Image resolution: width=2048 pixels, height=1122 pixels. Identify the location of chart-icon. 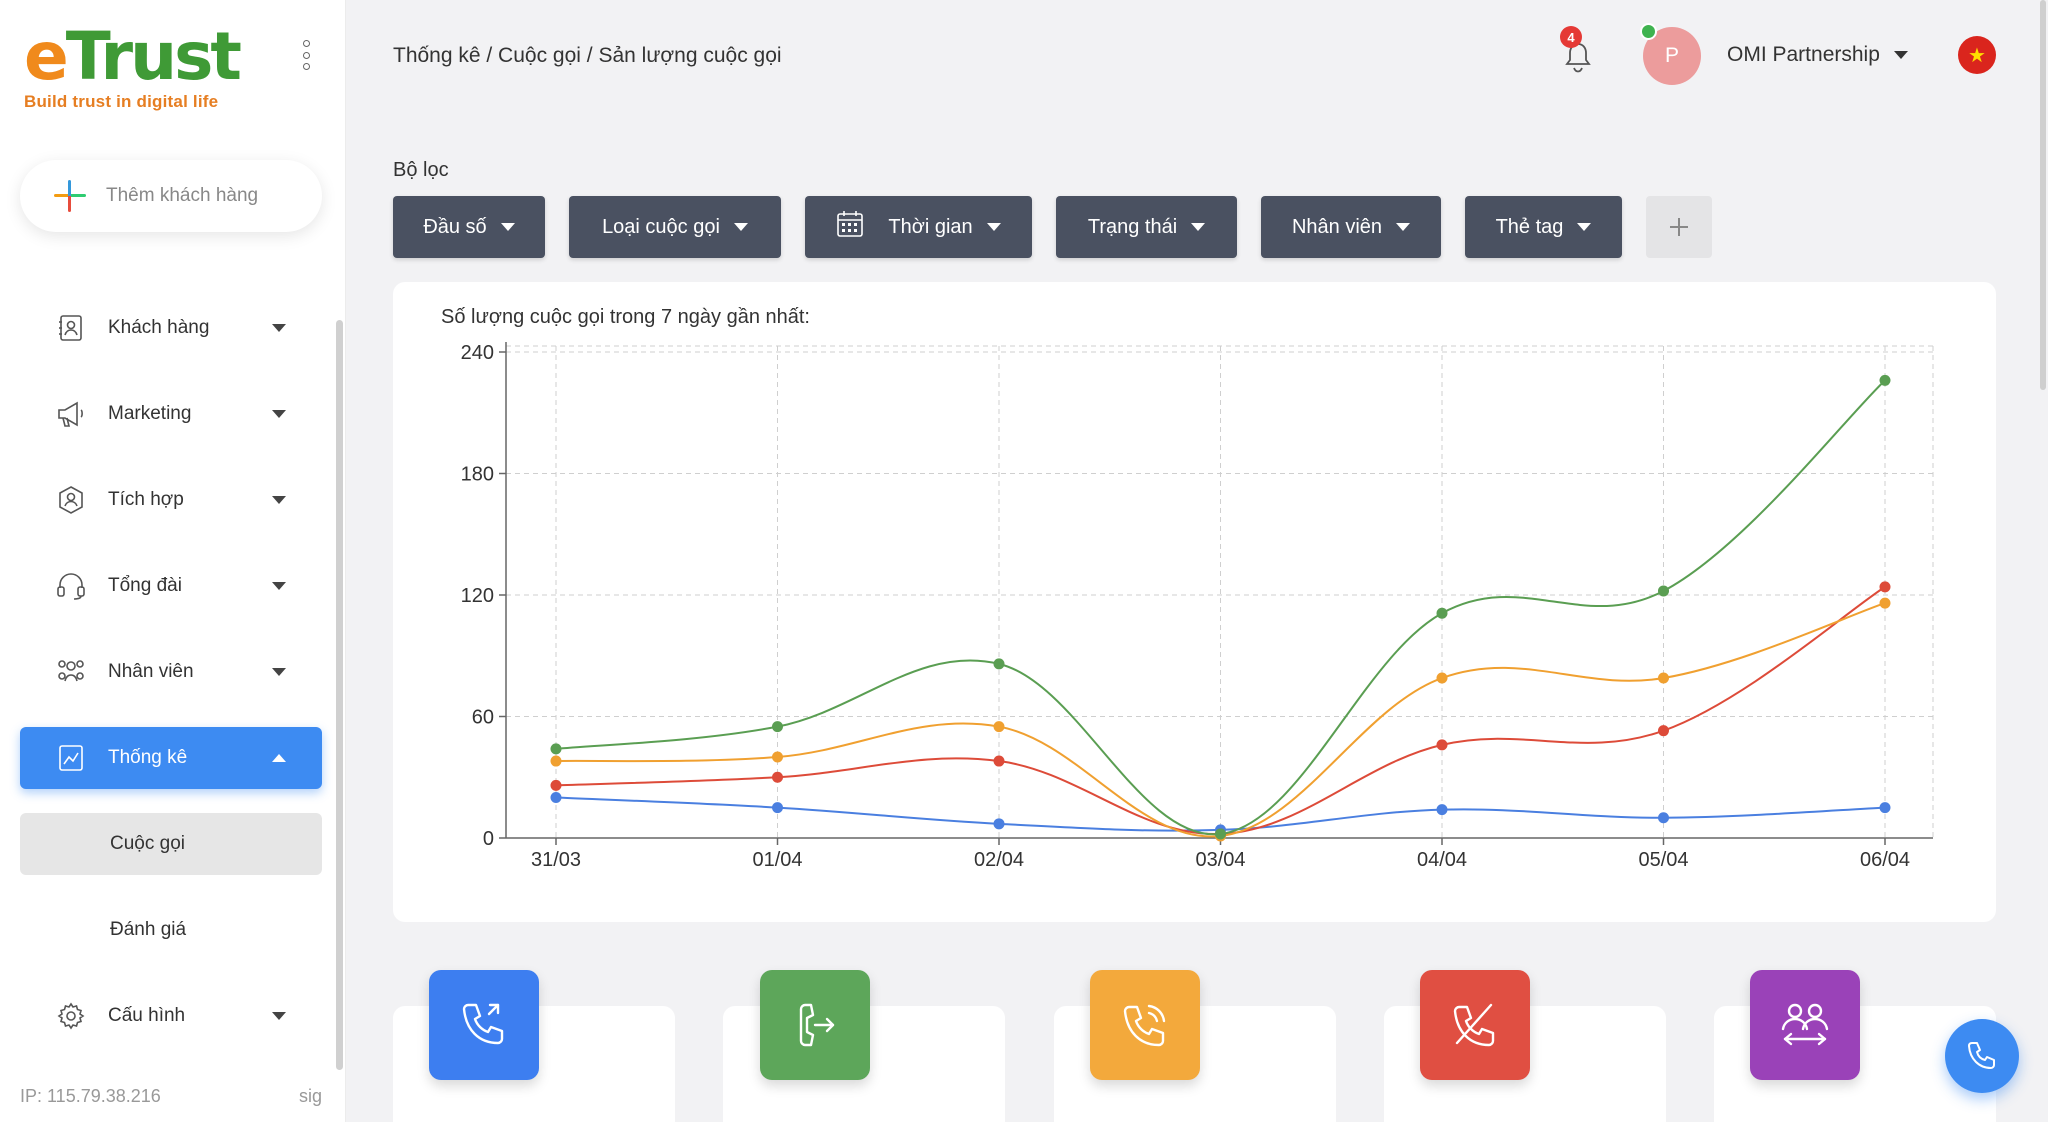
(71, 758).